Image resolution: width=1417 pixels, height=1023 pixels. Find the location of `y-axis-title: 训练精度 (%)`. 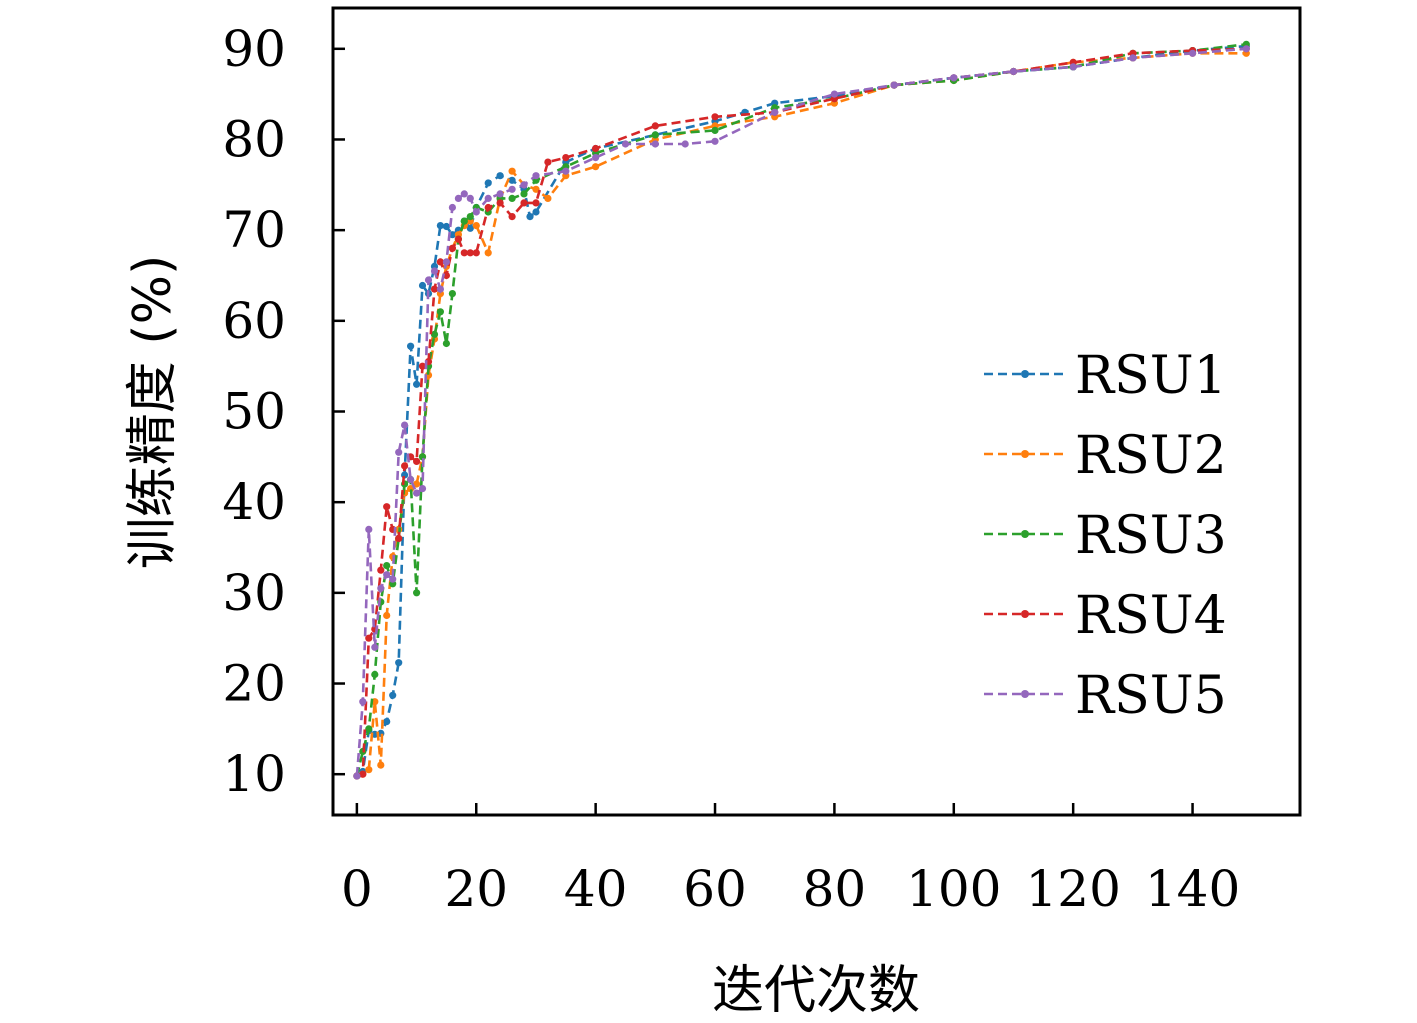

y-axis-title: 训练精度 (%) is located at coordinates (153, 412).